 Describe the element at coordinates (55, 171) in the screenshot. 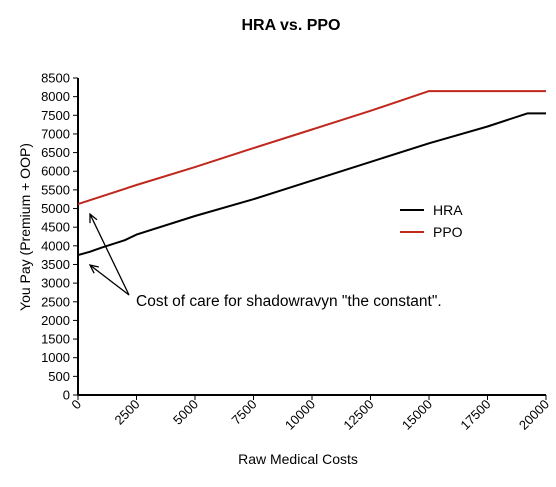

I see `y-tick-label: 6000` at that location.